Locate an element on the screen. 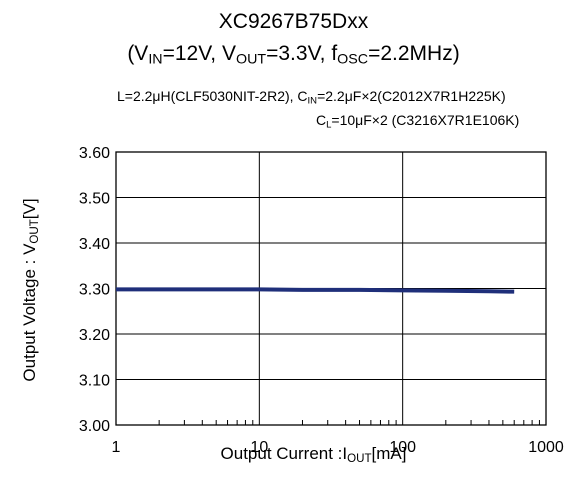 This screenshot has height=489, width=587. conditions-line-2: CL=10μF×2 (C3216X7R1E106K) is located at coordinates (418, 121).